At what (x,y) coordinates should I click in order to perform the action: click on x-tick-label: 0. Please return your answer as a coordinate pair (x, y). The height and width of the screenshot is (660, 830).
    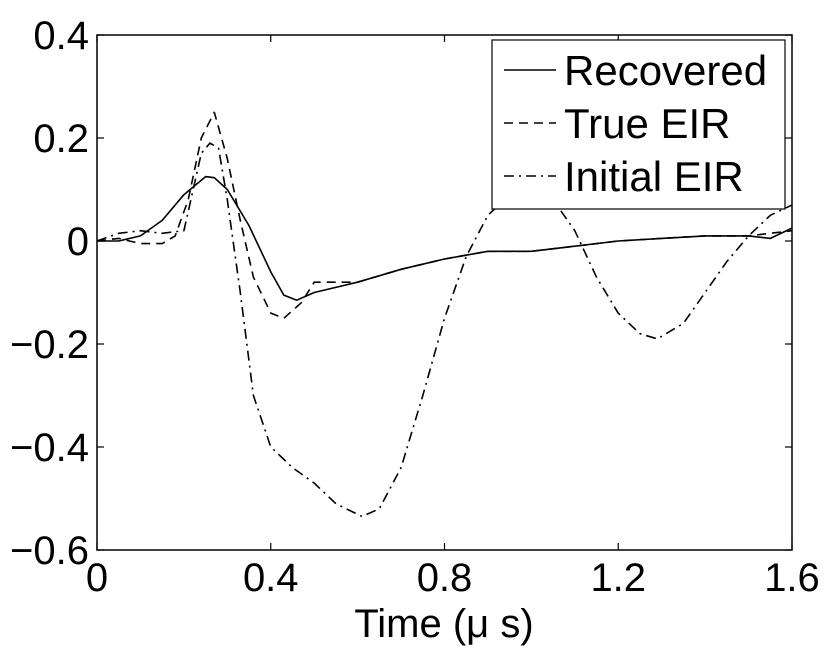
    Looking at the image, I should click on (97, 578).